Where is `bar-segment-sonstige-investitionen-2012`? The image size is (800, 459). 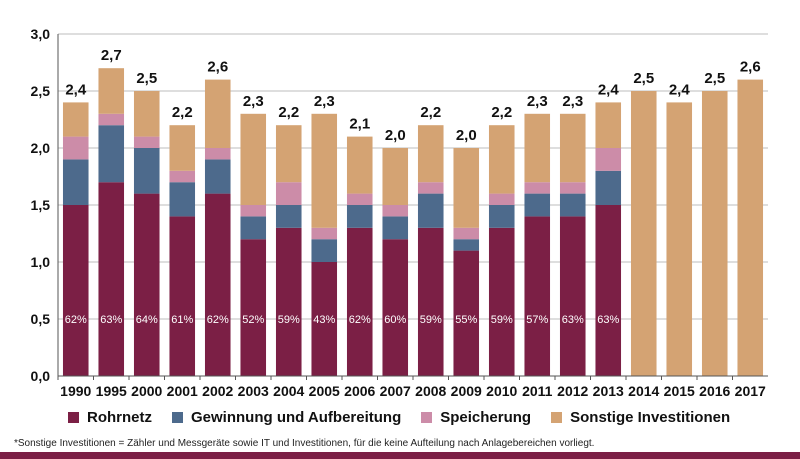 bar-segment-sonstige-investitionen-2012 is located at coordinates (572, 148).